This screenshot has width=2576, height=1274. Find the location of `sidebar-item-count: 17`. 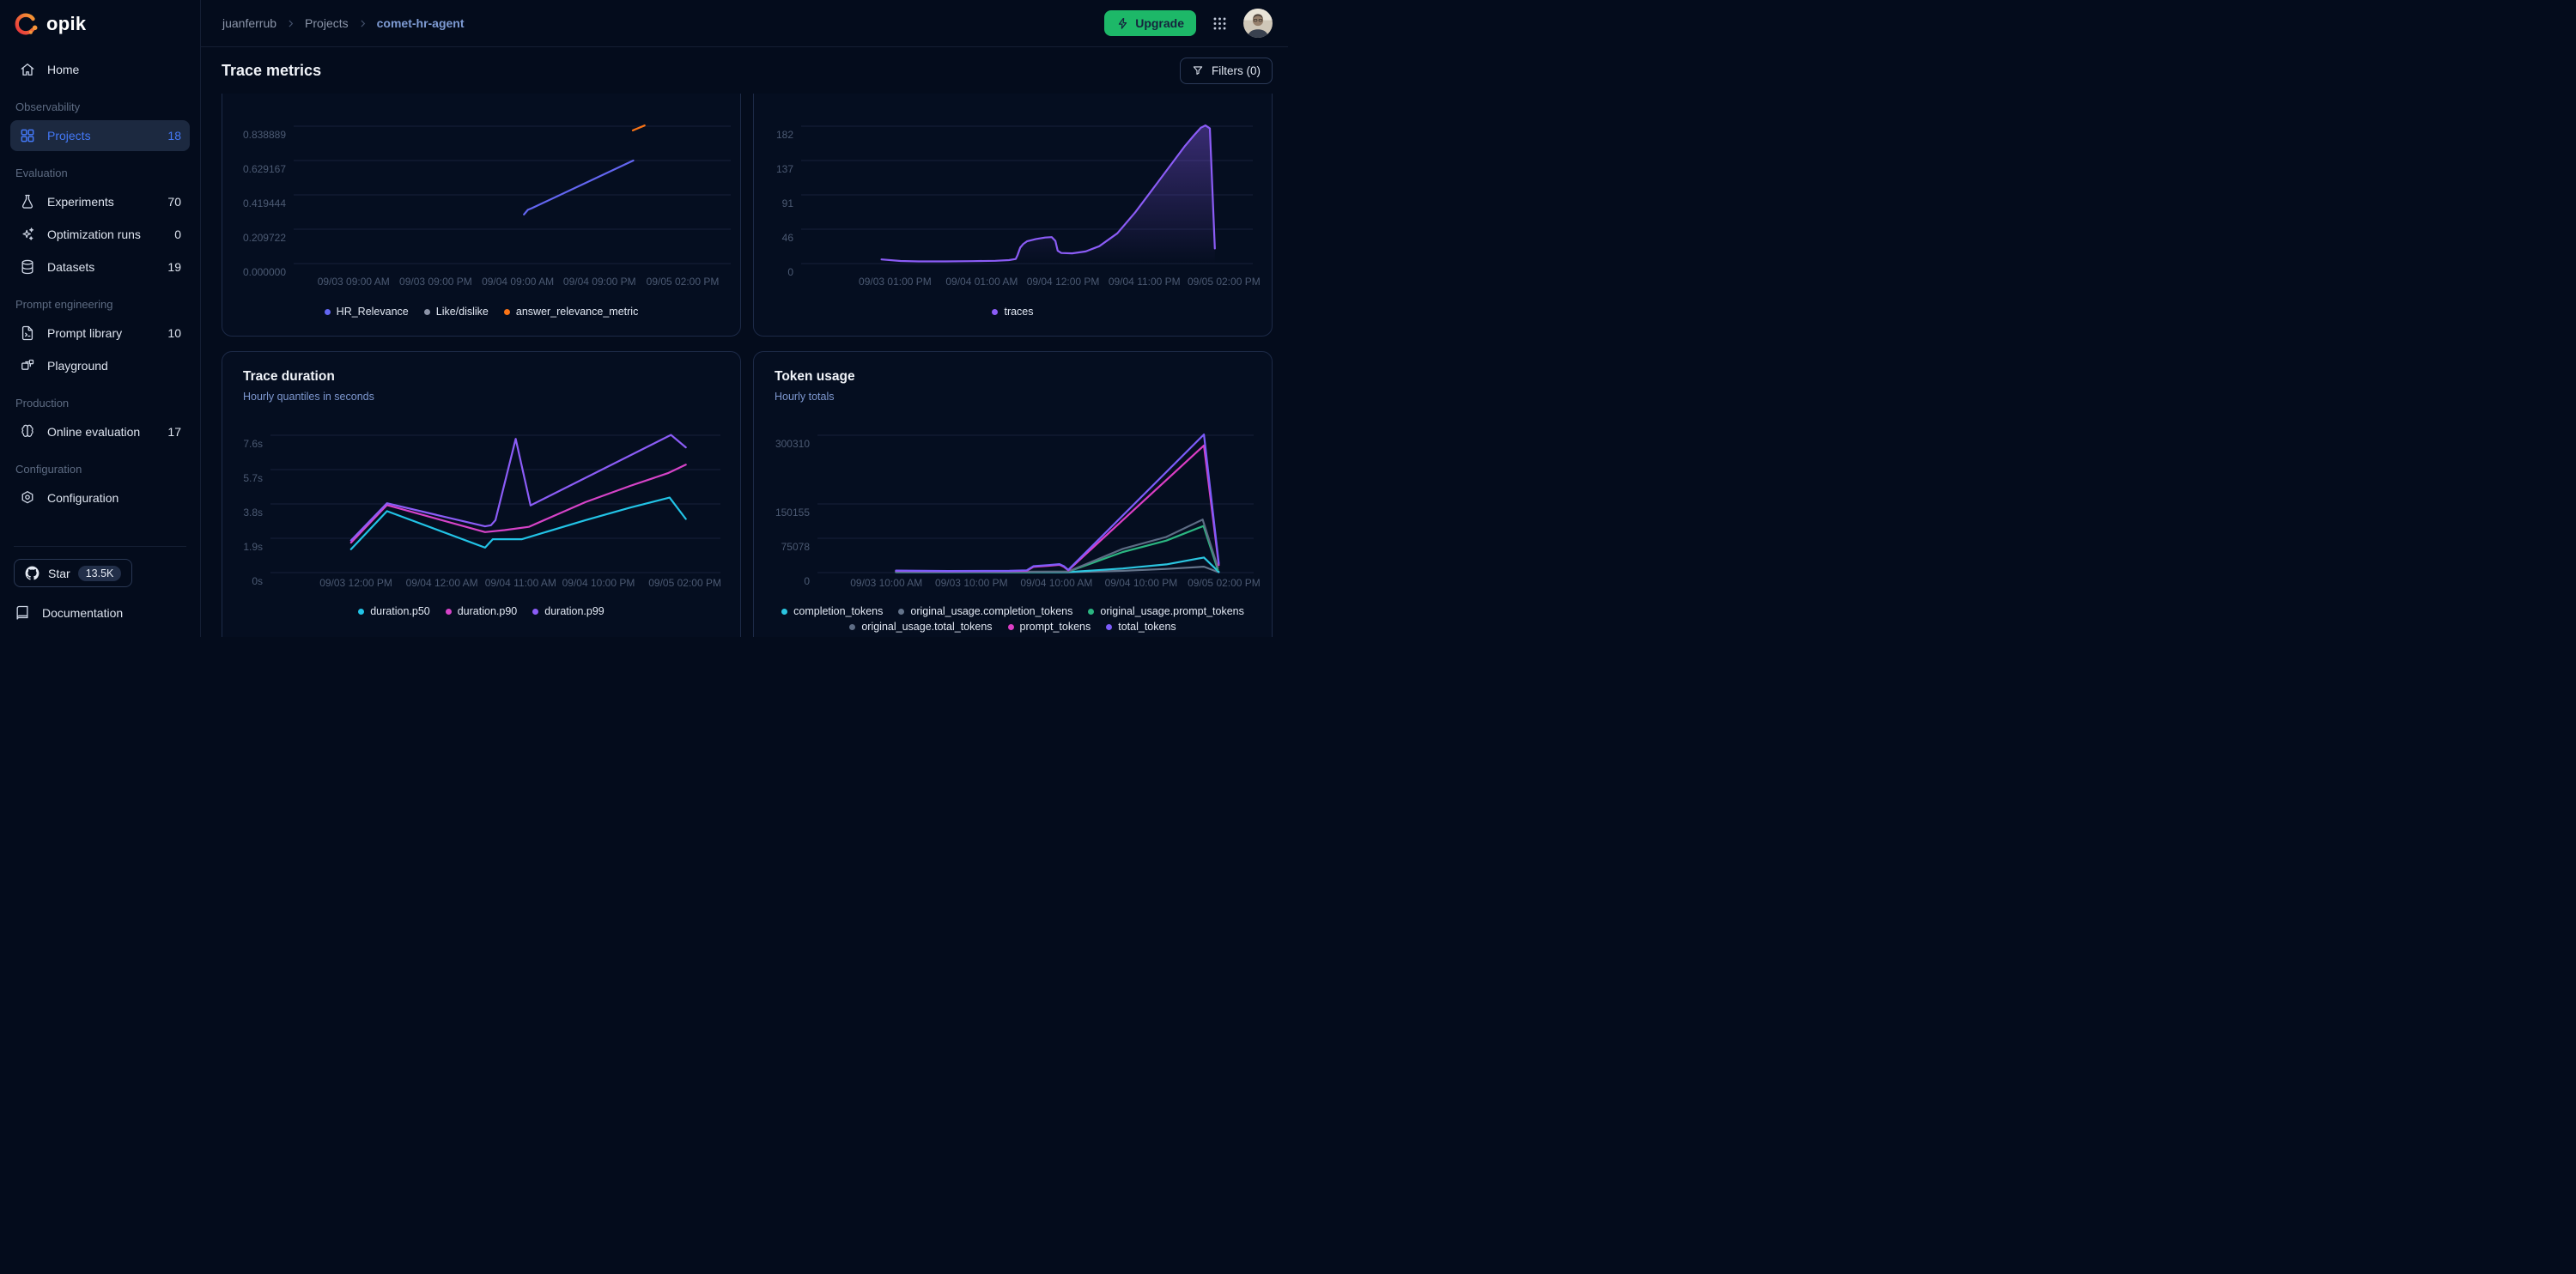

sidebar-item-count: 17 is located at coordinates (174, 432).